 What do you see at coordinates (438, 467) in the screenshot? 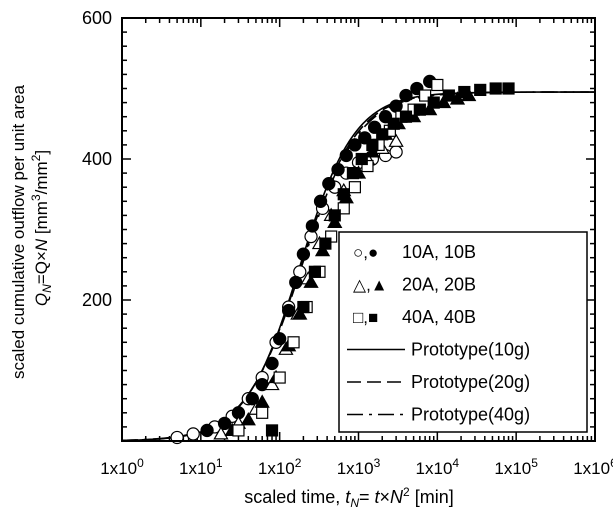
I see `x-tick-label: 1x10⁴` at bounding box center [438, 467].